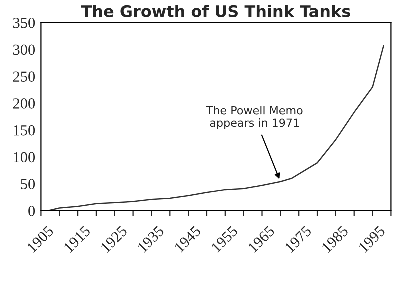  What do you see at coordinates (28, 184) in the screenshot?
I see `y-tick-label: 50` at bounding box center [28, 184].